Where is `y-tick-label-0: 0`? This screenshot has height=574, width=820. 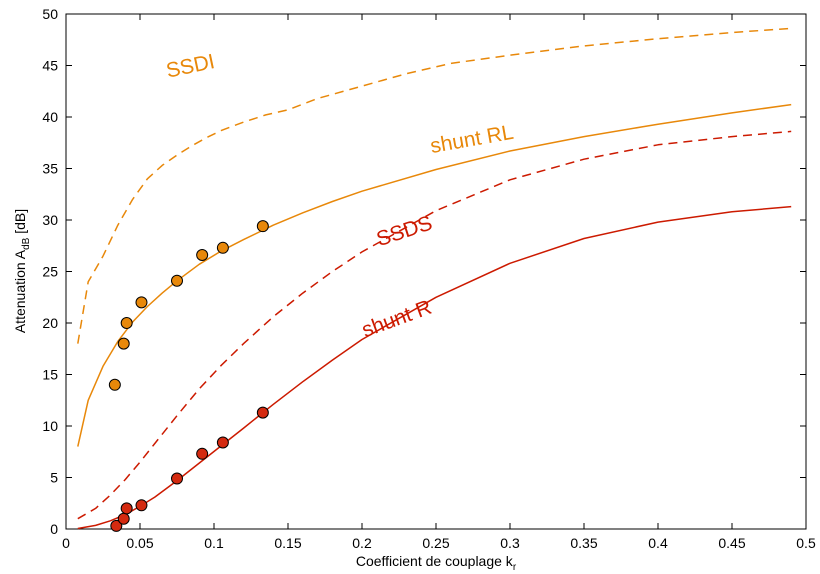 y-tick-label-0: 0 is located at coordinates (54, 529).